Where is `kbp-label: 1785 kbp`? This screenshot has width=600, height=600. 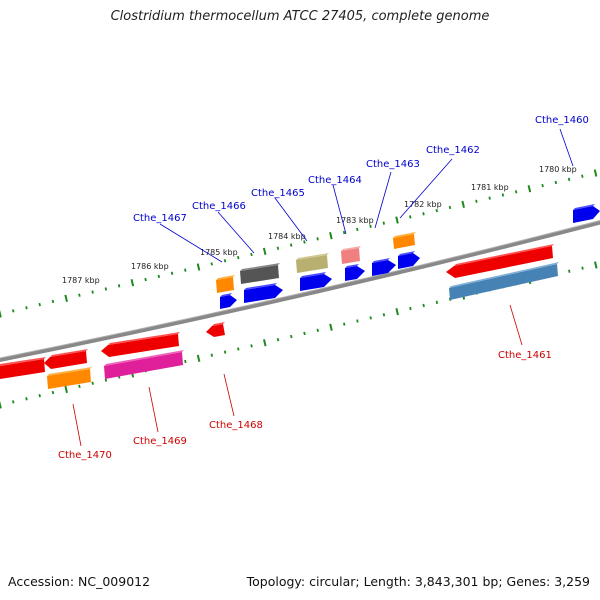 kbp-label: 1785 kbp is located at coordinates (219, 252).